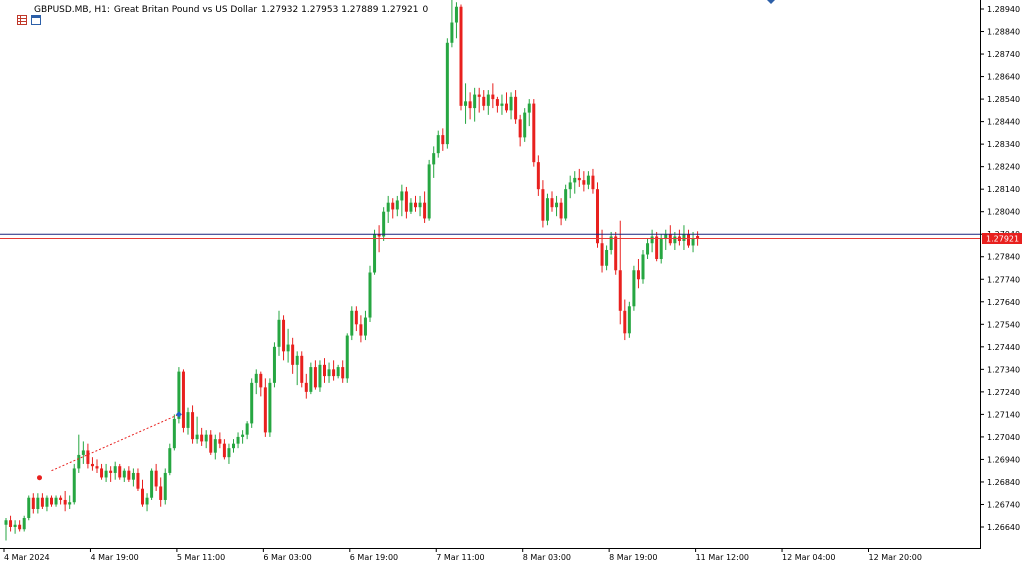  What do you see at coordinates (39, 478) in the screenshot?
I see `trend-line-anchor-start` at bounding box center [39, 478].